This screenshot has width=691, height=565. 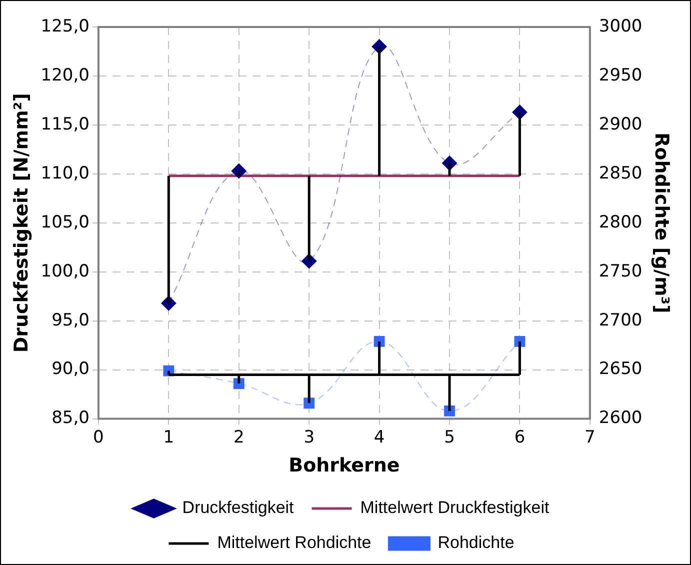 I want to click on y-tick-label: 100,0, so click(x=65, y=271).